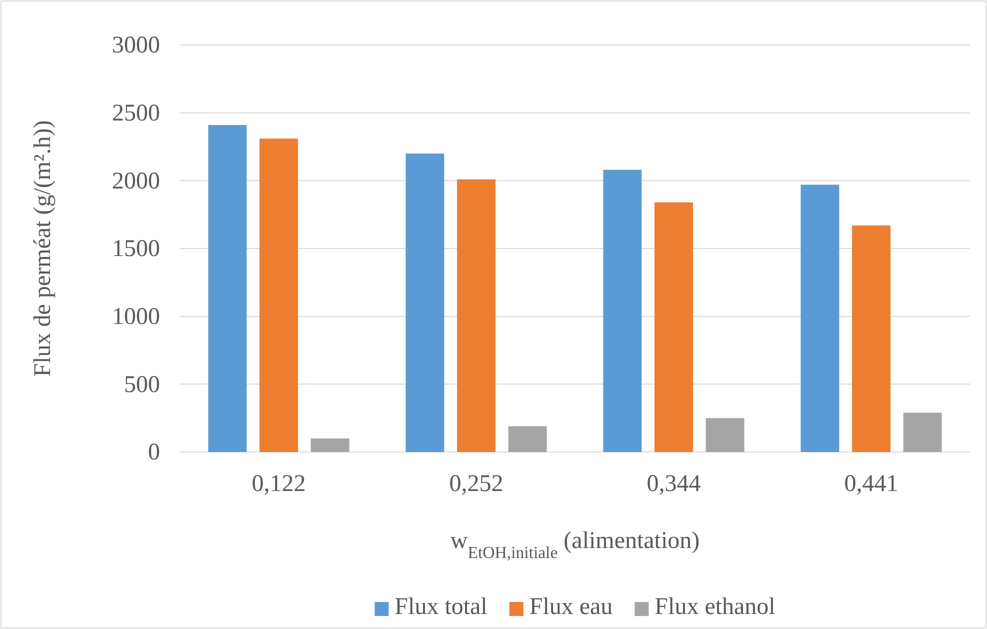 The width and height of the screenshot is (987, 629). What do you see at coordinates (142, 385) in the screenshot?
I see `y-tick-label: 500` at bounding box center [142, 385].